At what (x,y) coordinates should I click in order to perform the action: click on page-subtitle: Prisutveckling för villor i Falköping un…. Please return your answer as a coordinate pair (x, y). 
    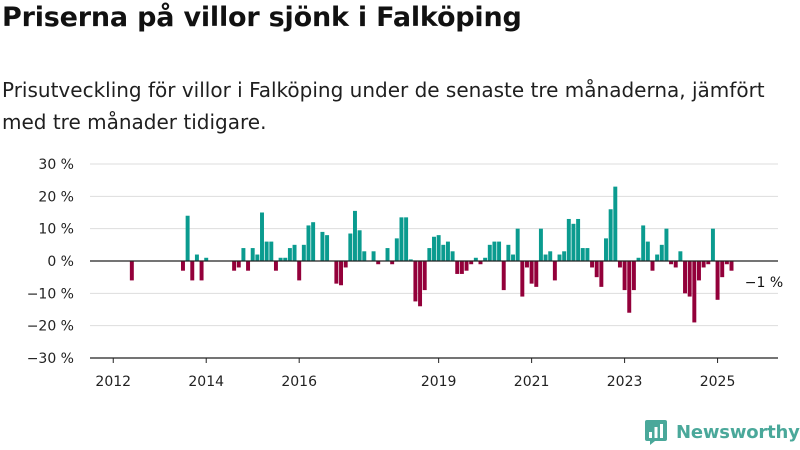
    Looking at the image, I should click on (383, 106).